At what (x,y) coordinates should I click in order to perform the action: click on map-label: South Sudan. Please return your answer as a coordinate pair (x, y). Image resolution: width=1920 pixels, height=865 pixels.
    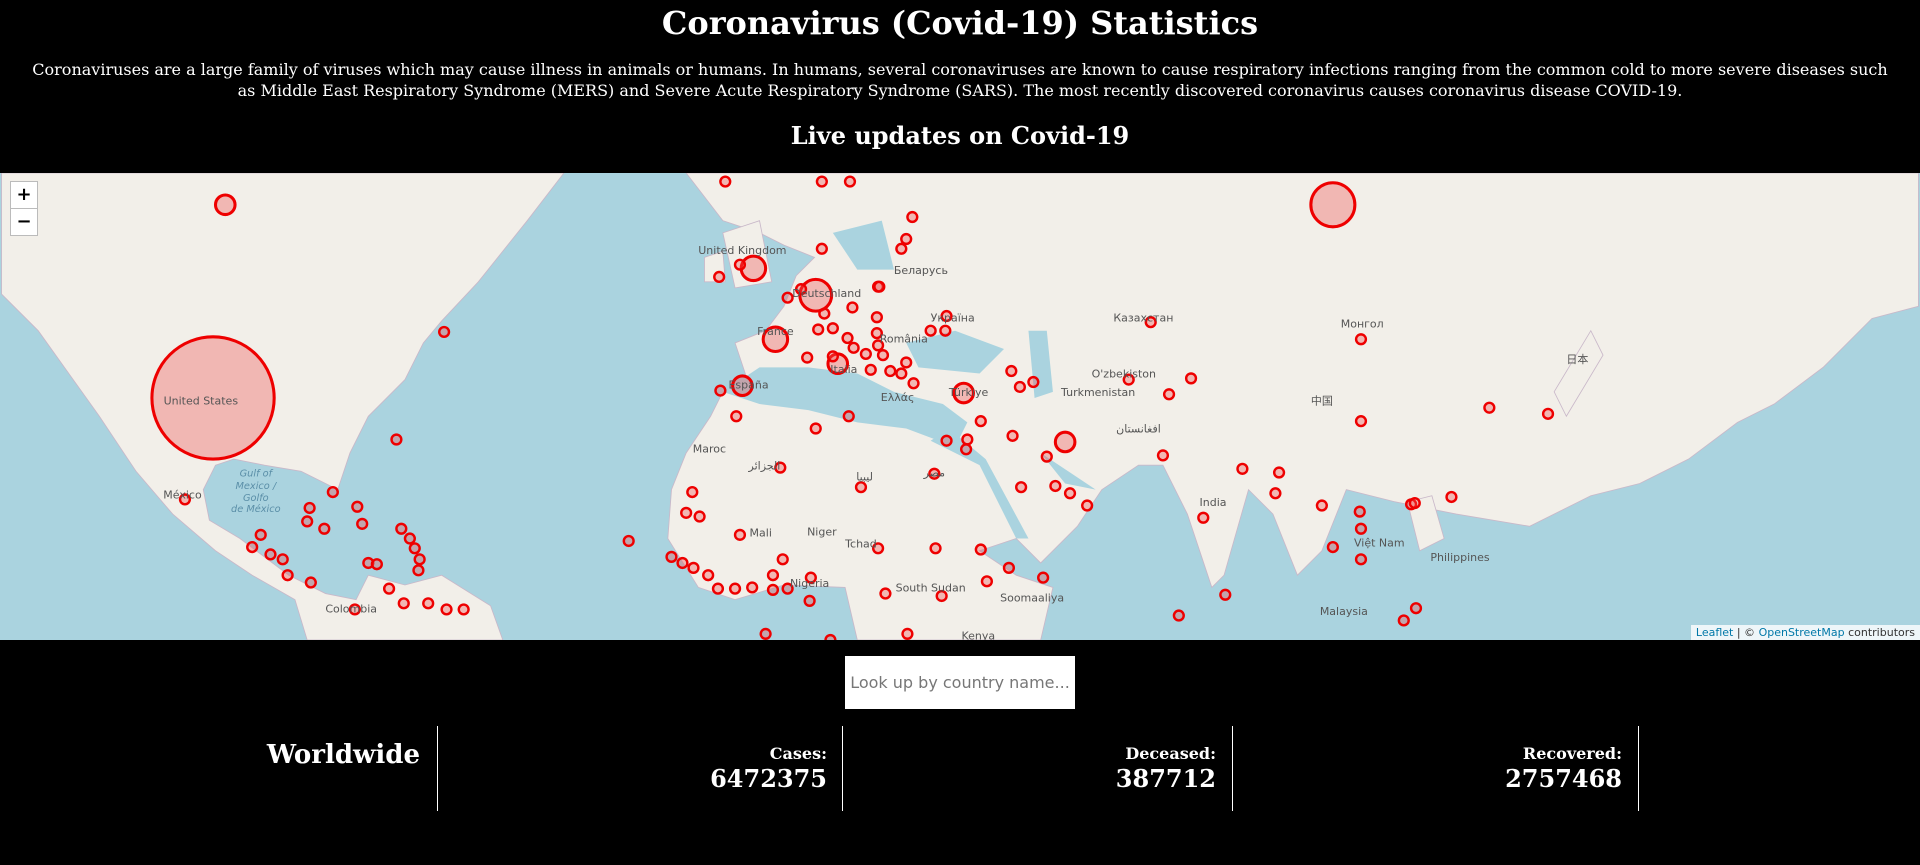
    Looking at the image, I should click on (931, 588).